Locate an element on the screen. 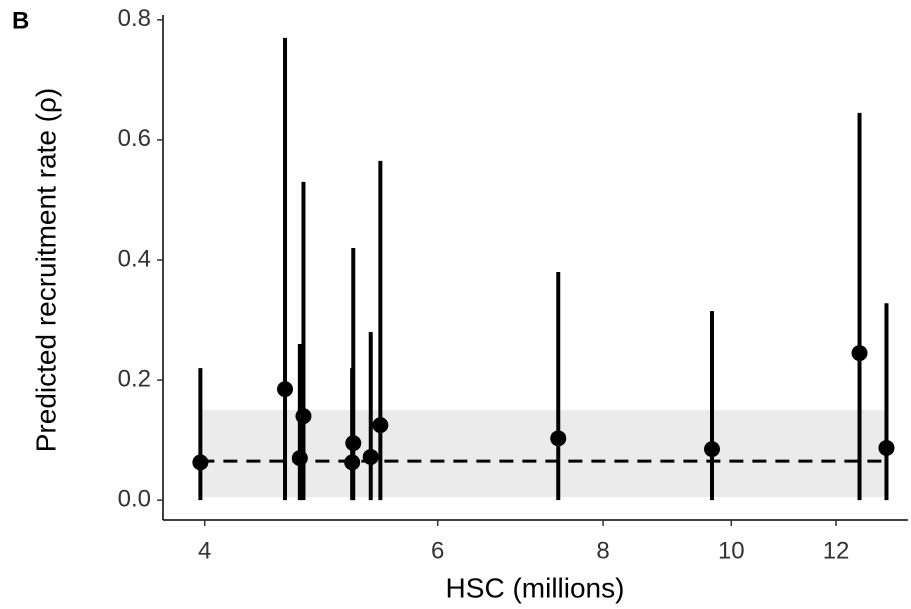 The width and height of the screenshot is (911, 609). y-tick-label: 0.4 is located at coordinates (134, 258).